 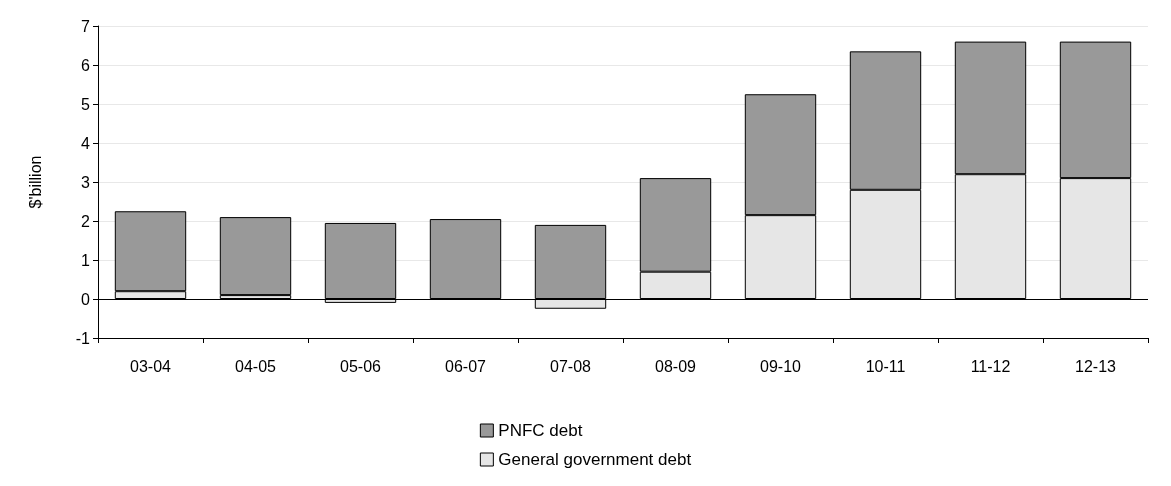 What do you see at coordinates (781, 366) in the screenshot?
I see `x-tick-label: 09-10` at bounding box center [781, 366].